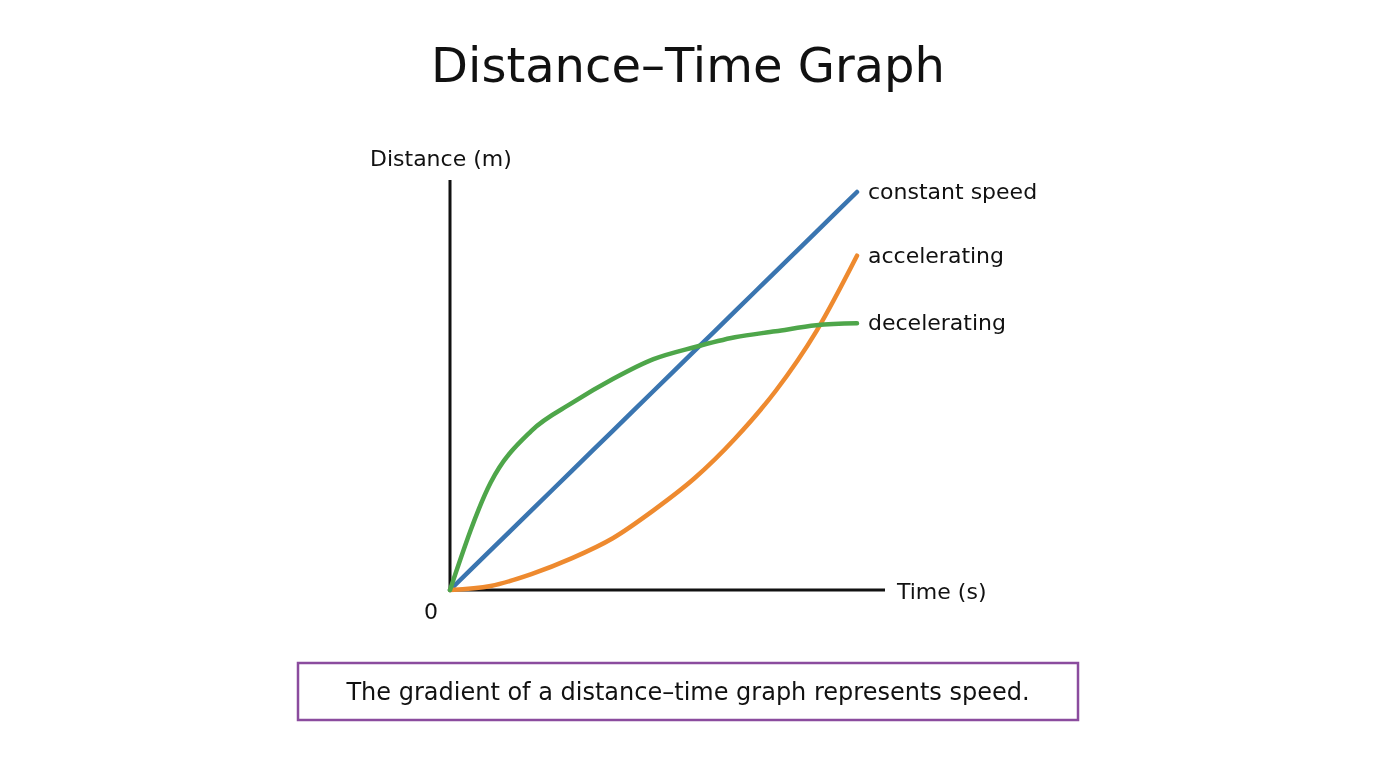 The height and width of the screenshot is (768, 1376). Describe the element at coordinates (687, 692) in the screenshot. I see `text: The gradient of a distance–time graph represents speed.` at that location.